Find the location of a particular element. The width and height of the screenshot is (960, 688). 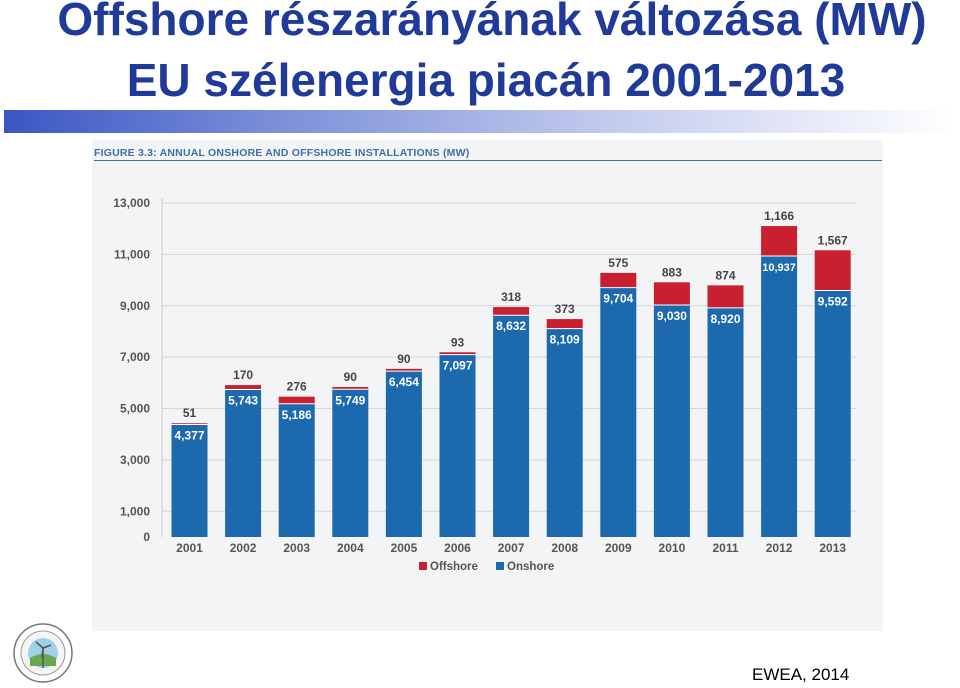

onshore-value-label: 9,592 is located at coordinates (833, 302).